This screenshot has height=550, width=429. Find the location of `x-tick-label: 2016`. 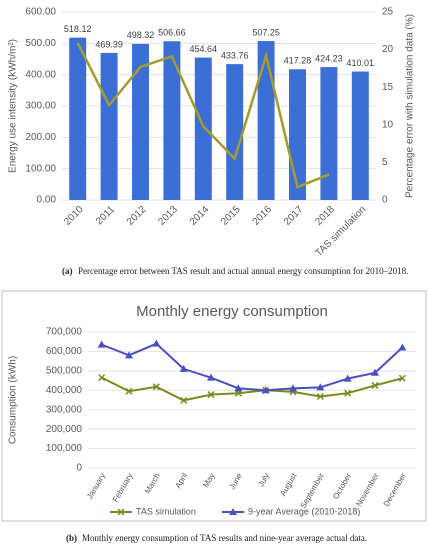

x-tick-label: 2016 is located at coordinates (263, 216).